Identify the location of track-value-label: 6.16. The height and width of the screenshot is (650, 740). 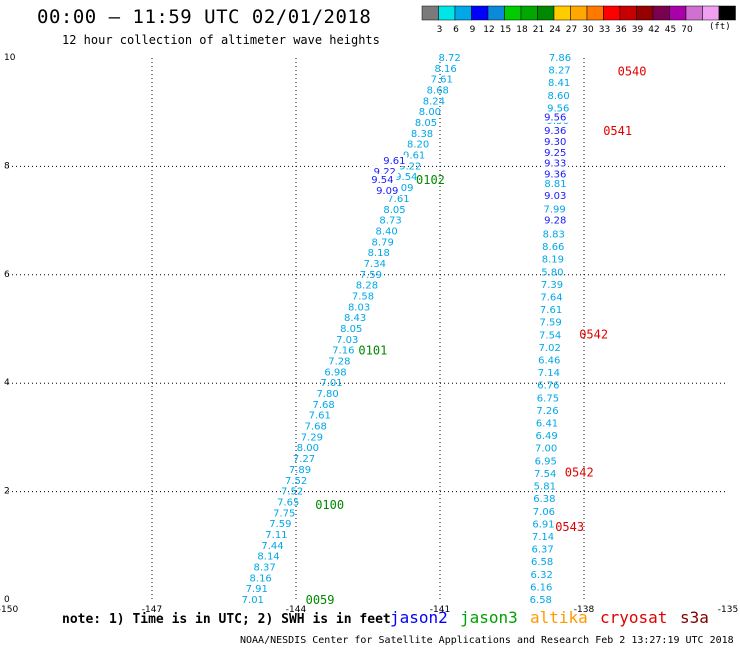
(541, 587).